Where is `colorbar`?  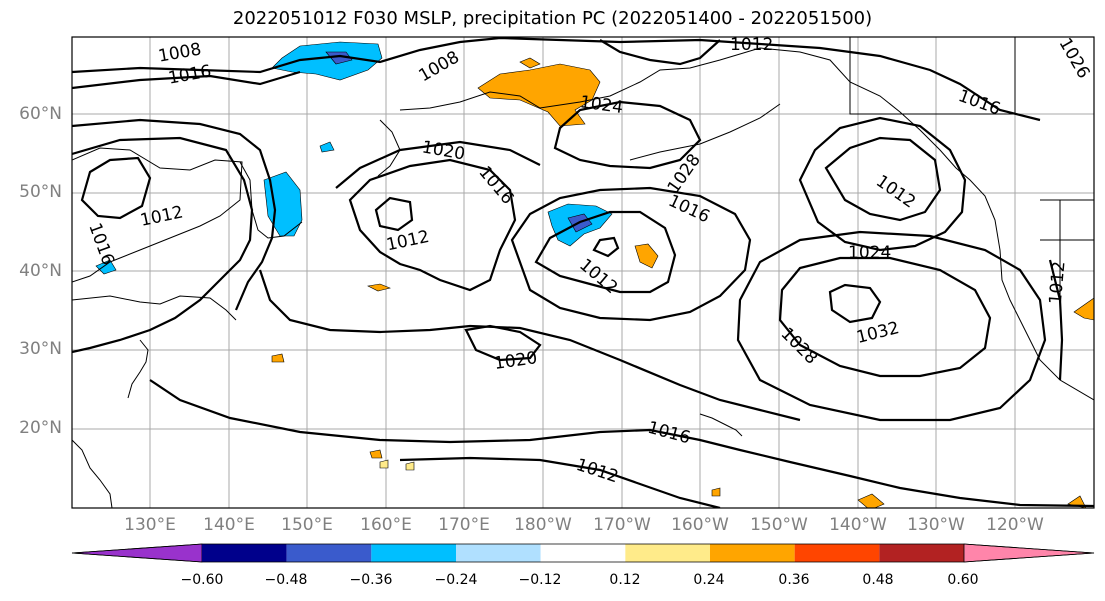 colorbar is located at coordinates (583, 553).